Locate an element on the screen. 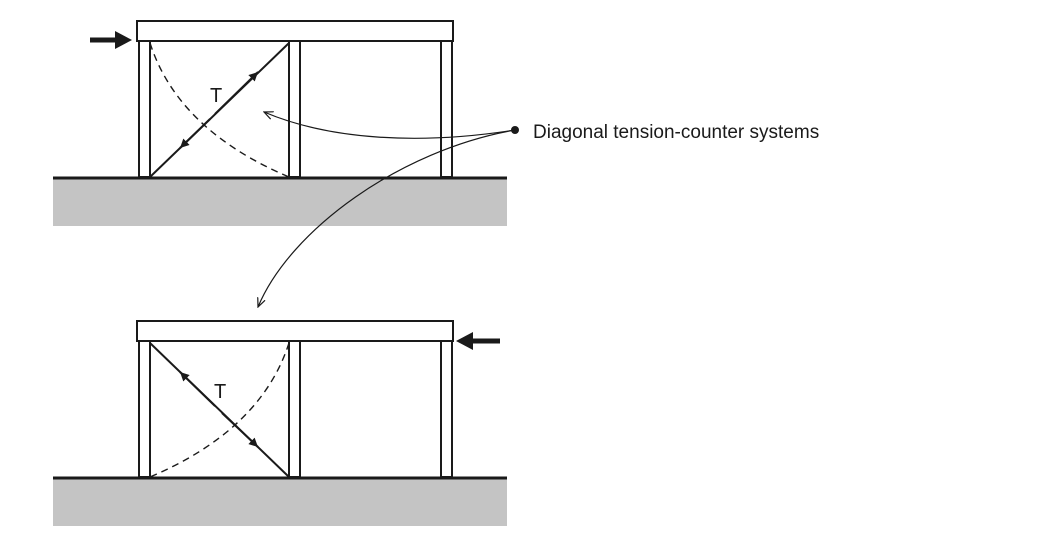 This screenshot has height=543, width=1056. tension-label-bottom: T is located at coordinates (220, 392).